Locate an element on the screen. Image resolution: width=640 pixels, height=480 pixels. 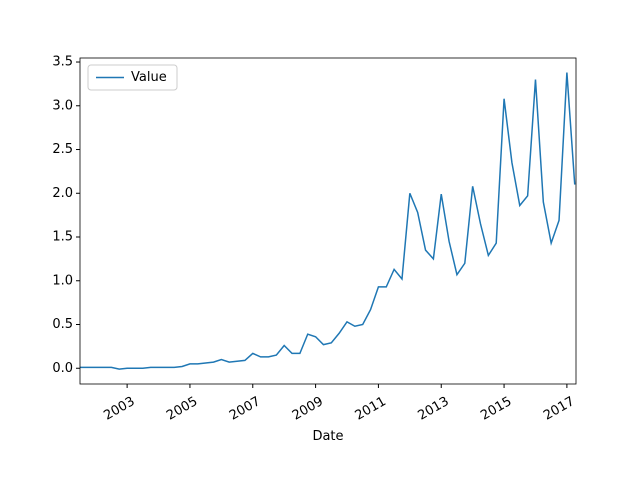
y-tick-label: 0.0 is located at coordinates (62, 368).